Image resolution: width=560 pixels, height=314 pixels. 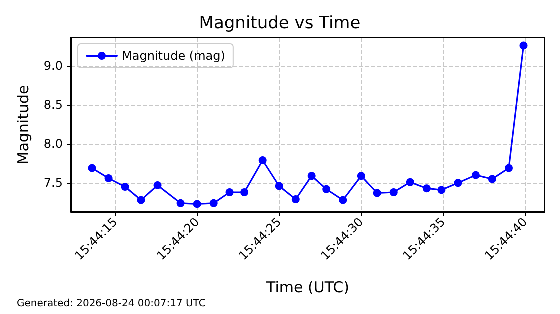 What do you see at coordinates (174, 56) in the screenshot?
I see `legend-label: Magnitude (mag)` at bounding box center [174, 56].